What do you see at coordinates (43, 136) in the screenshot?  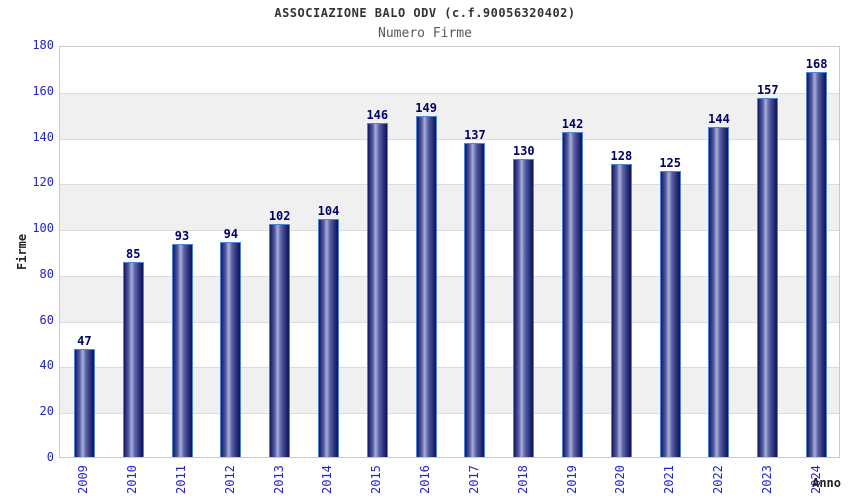 I see `y-tick-label: 140` at bounding box center [43, 136].